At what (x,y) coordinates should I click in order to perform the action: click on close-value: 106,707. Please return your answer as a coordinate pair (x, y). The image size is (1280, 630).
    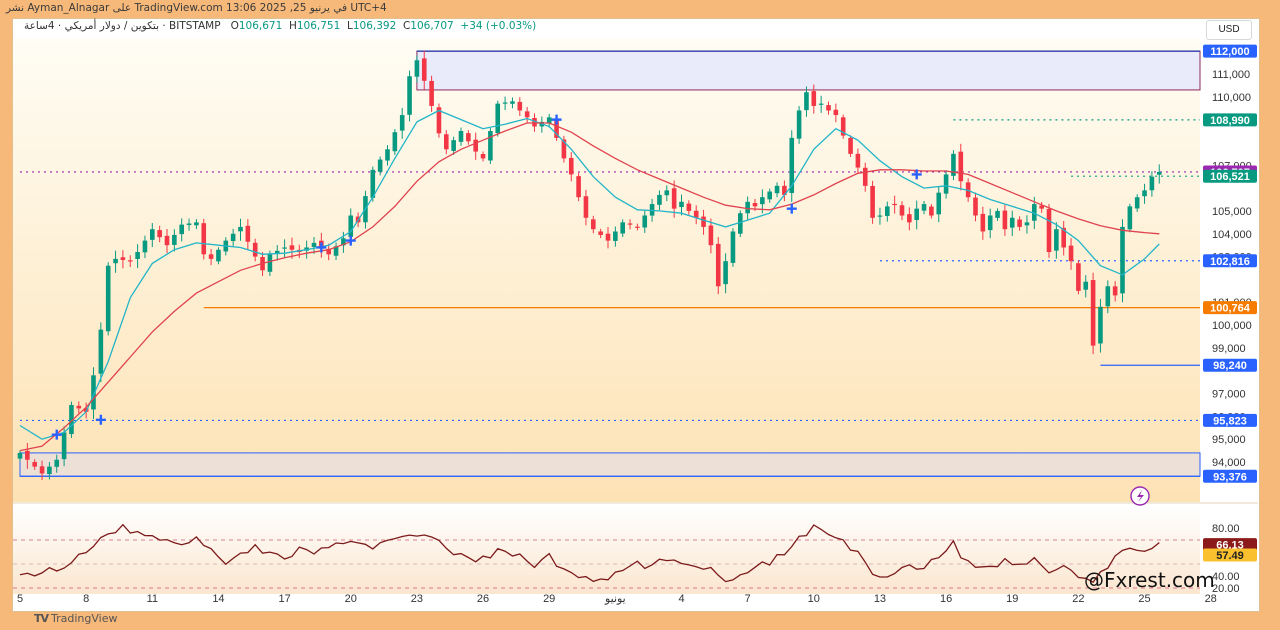
    Looking at the image, I should click on (432, 26).